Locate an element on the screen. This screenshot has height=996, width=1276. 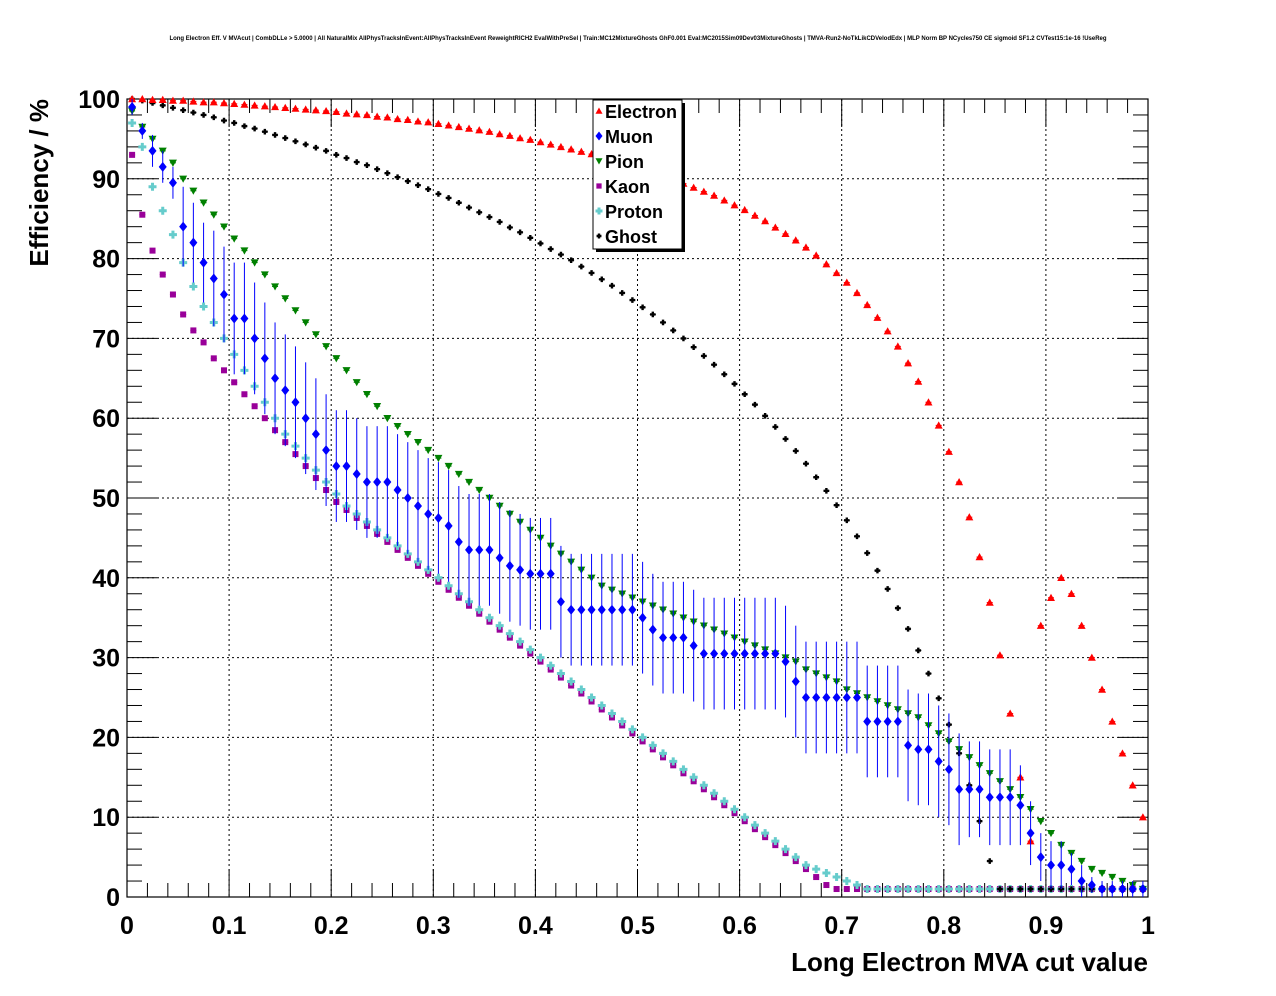
x-tick-label: 0.8 is located at coordinates (943, 926).